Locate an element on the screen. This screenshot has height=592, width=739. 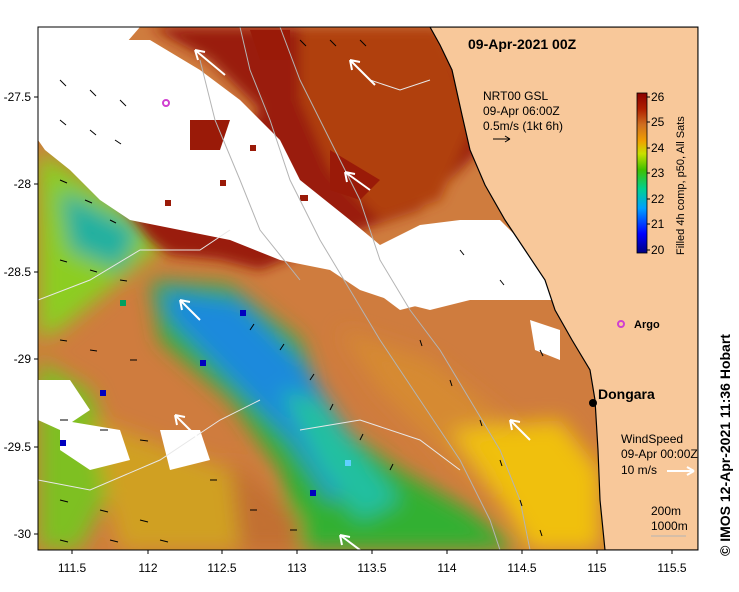
dongara-marker: Dongara is located at coordinates (622, 396).